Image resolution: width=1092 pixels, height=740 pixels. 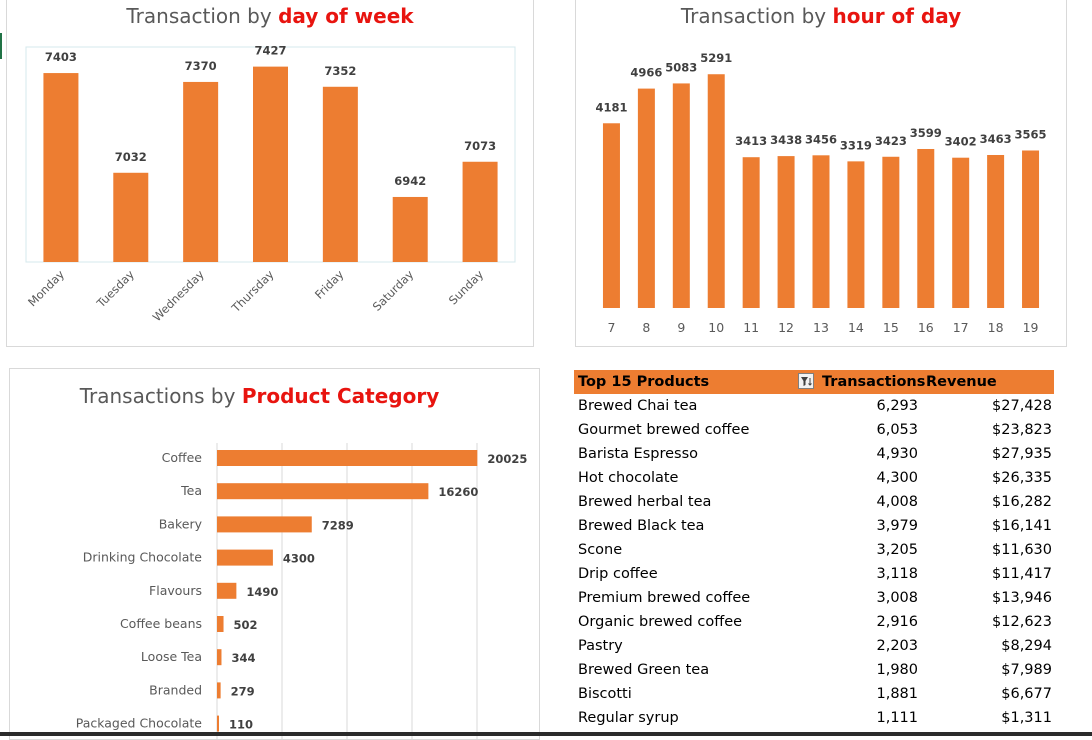 I want to click on product-name: Brewed Black tea, so click(x=641, y=526).